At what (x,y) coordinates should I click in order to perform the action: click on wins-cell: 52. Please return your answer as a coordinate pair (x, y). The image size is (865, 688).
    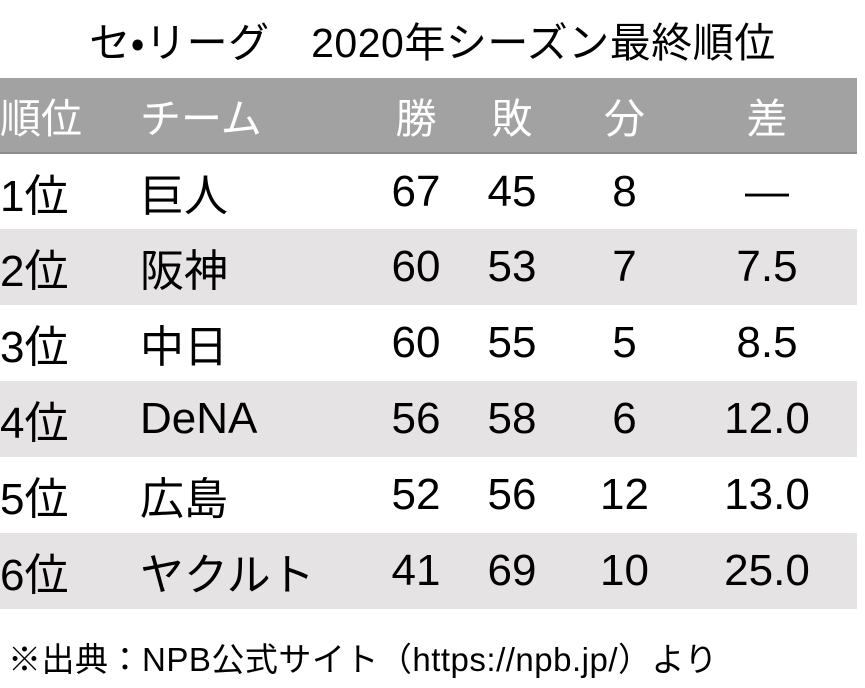
    Looking at the image, I should click on (416, 494).